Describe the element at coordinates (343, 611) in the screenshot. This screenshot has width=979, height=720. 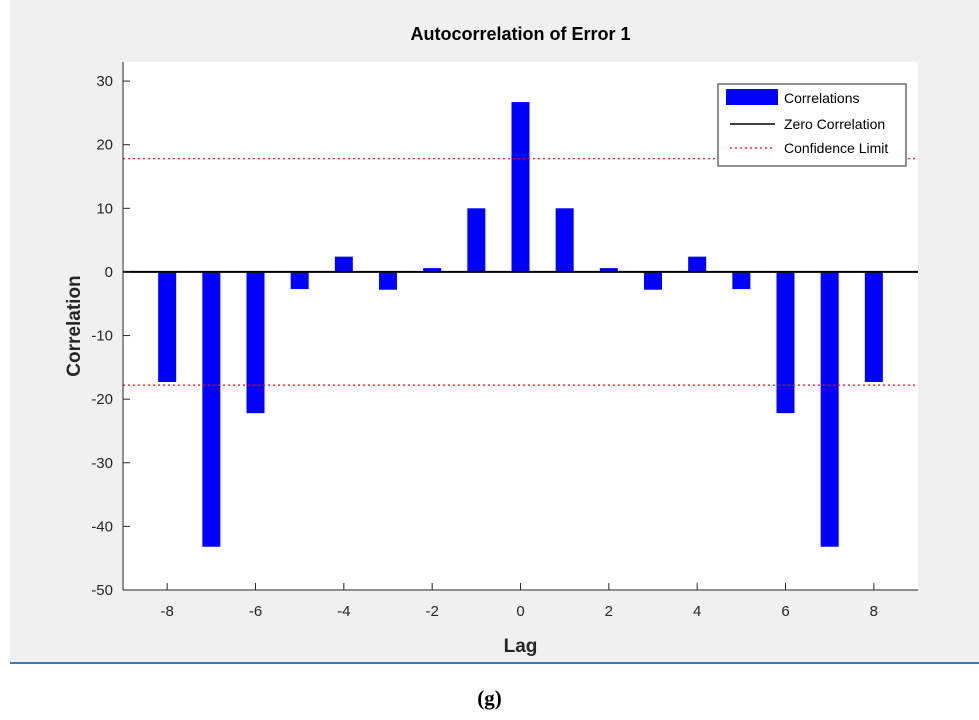
I see `x-tick-label: -4` at that location.